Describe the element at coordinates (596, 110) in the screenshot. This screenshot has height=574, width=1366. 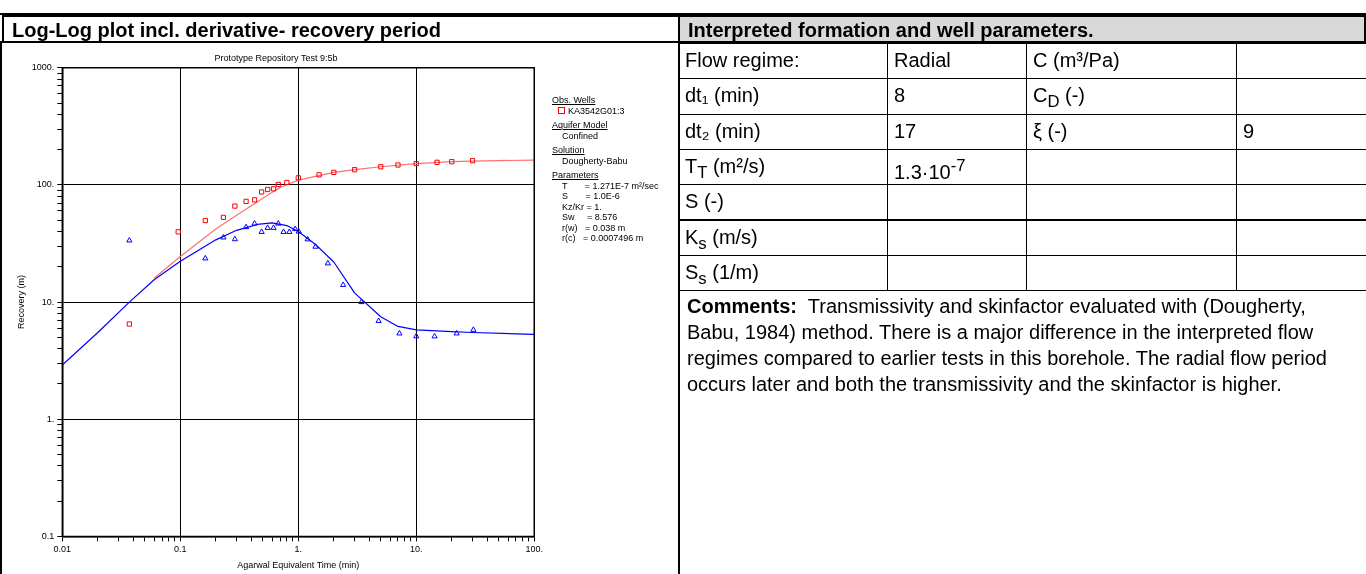
I see `legend-label: KA3542G01:3` at that location.